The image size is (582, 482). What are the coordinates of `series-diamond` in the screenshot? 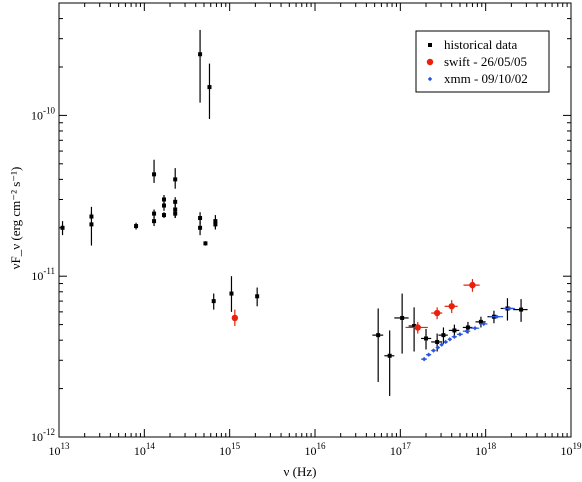 It's located at (468, 334).